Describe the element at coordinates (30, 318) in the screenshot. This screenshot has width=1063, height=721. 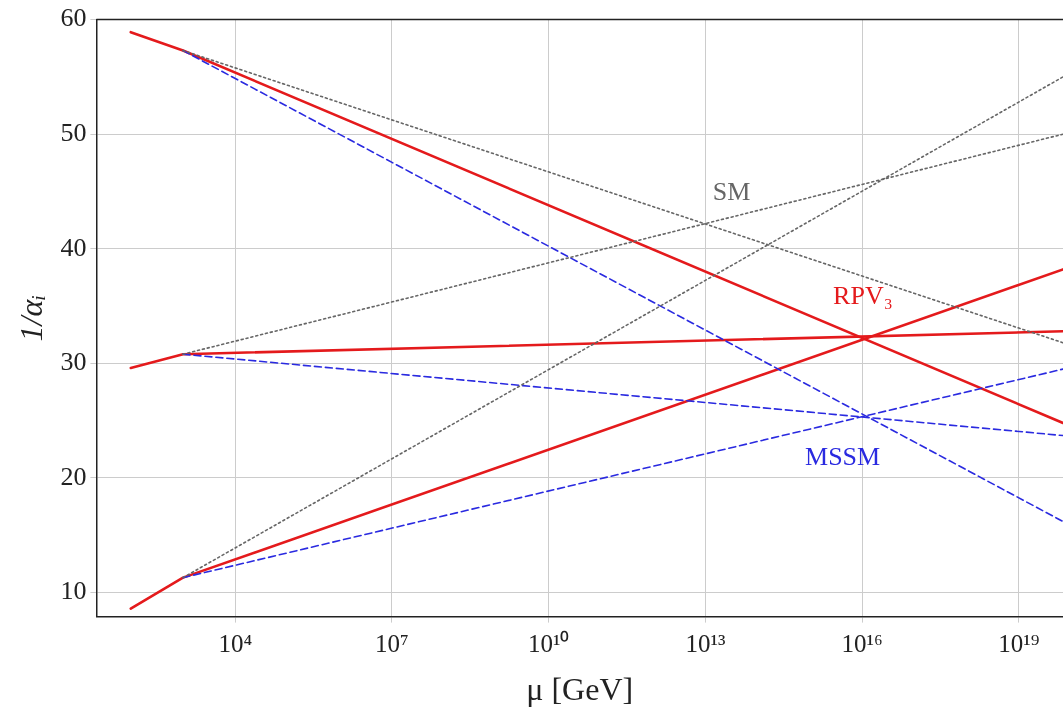
I see `y-axis-title: 1/αᵢ` at that location.